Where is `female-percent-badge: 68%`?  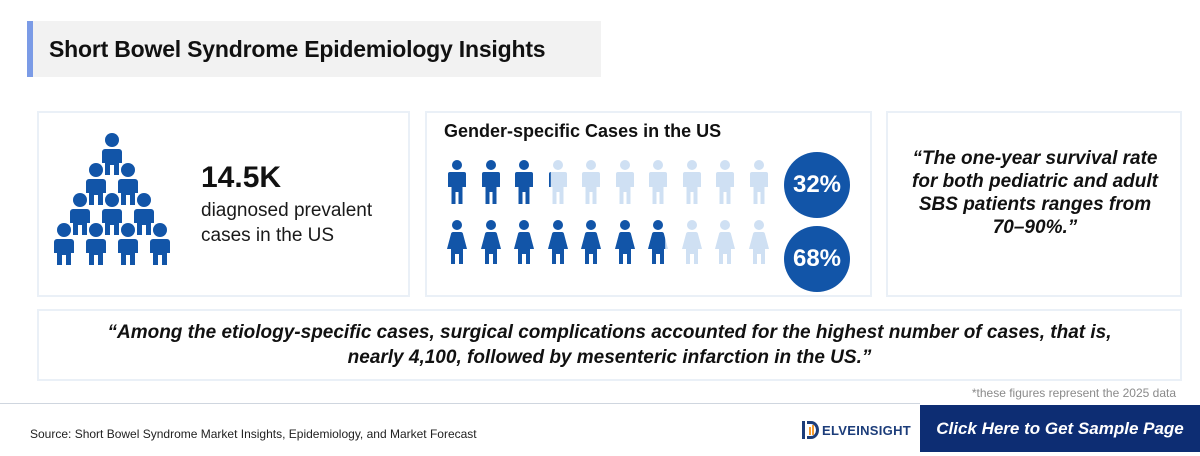
female-percent-badge: 68% is located at coordinates (817, 259).